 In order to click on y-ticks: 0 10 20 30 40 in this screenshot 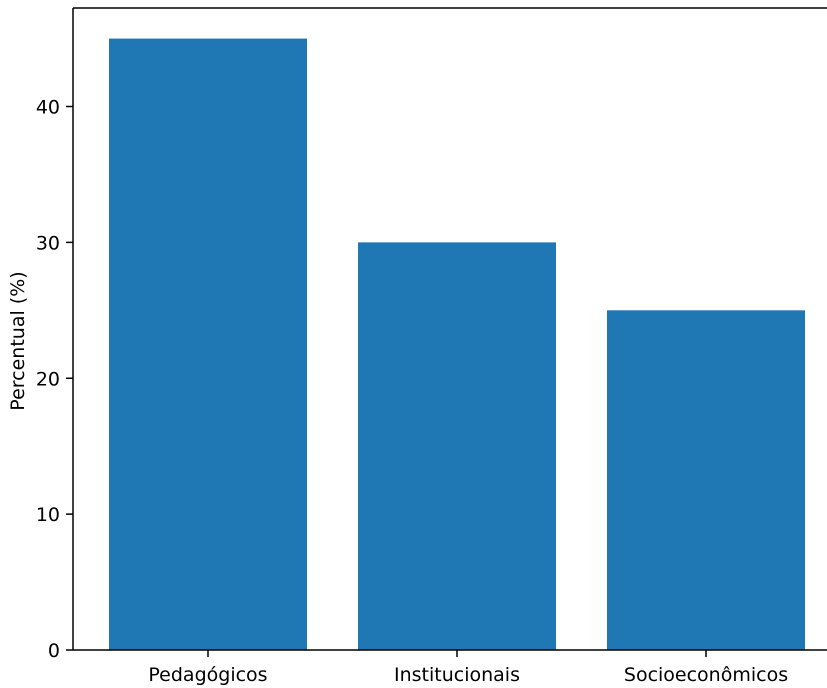, I will do `click(54, 379)`.